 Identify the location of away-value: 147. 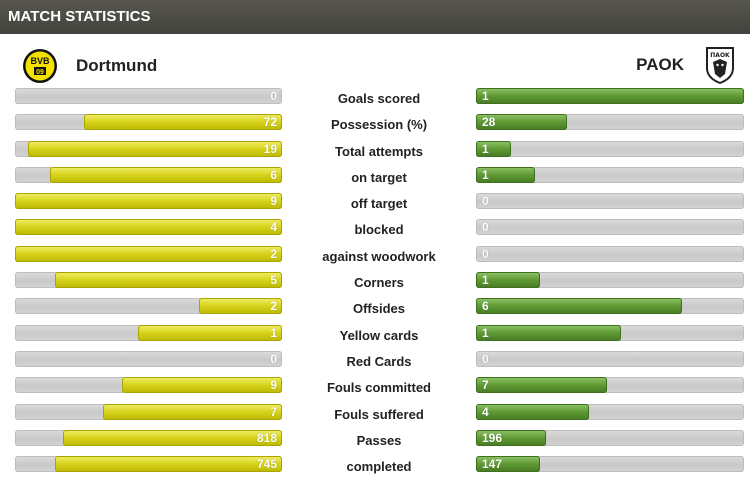
(492, 464).